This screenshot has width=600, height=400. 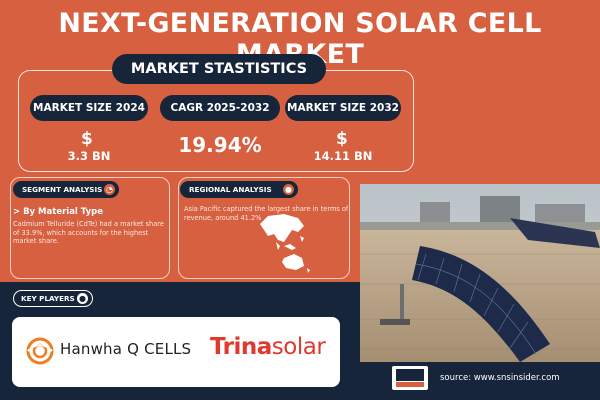 I want to click on source-citation: source: www.snsinsider.com, so click(x=500, y=378).